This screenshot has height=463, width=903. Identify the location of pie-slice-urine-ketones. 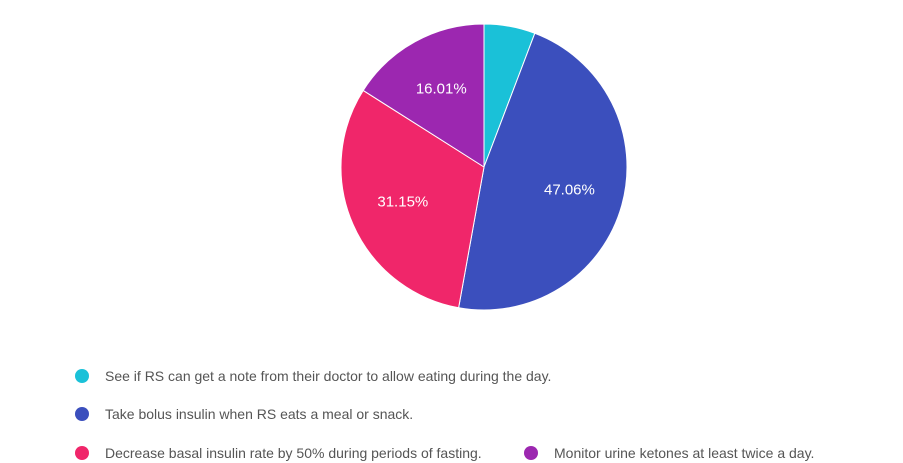
(423, 95).